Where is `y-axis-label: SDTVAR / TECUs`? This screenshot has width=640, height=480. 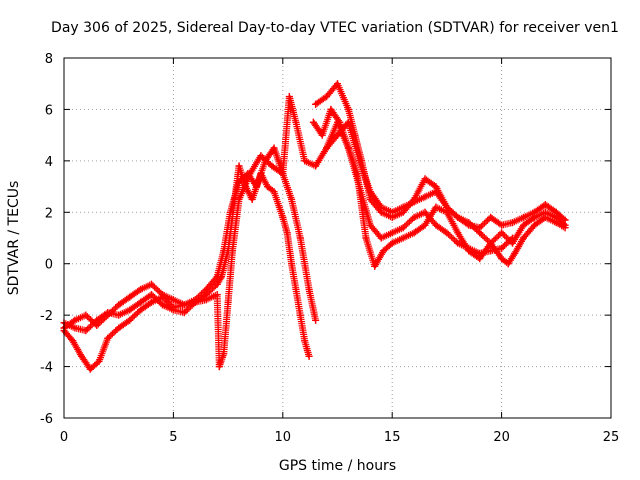
y-axis-label: SDTVAR / TECUs is located at coordinates (14, 238).